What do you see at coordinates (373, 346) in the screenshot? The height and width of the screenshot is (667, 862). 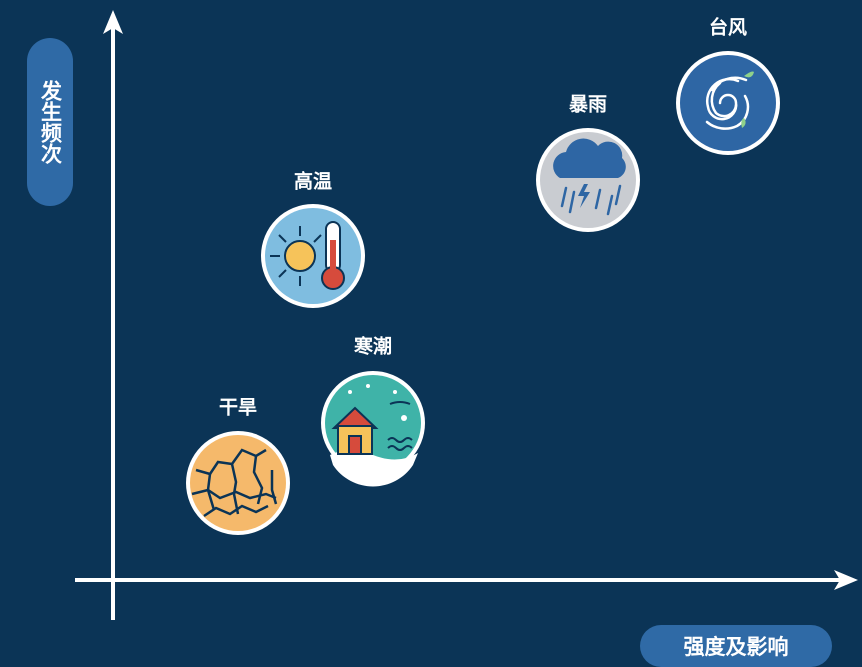 I see `node-label: 寒潮` at bounding box center [373, 346].